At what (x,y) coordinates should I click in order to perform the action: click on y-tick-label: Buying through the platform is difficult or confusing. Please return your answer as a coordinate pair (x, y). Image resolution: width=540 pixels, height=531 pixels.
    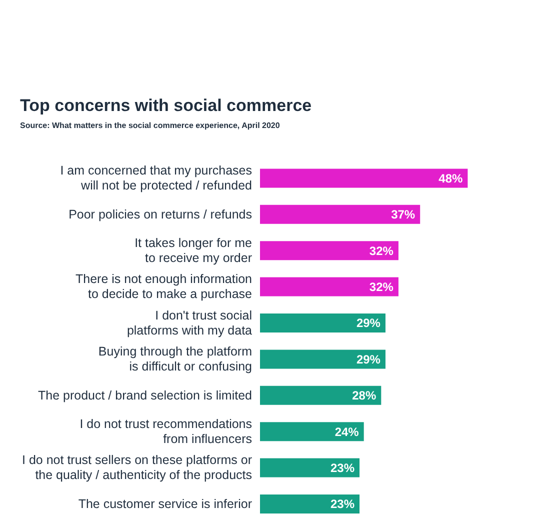
    Looking at the image, I should click on (175, 359).